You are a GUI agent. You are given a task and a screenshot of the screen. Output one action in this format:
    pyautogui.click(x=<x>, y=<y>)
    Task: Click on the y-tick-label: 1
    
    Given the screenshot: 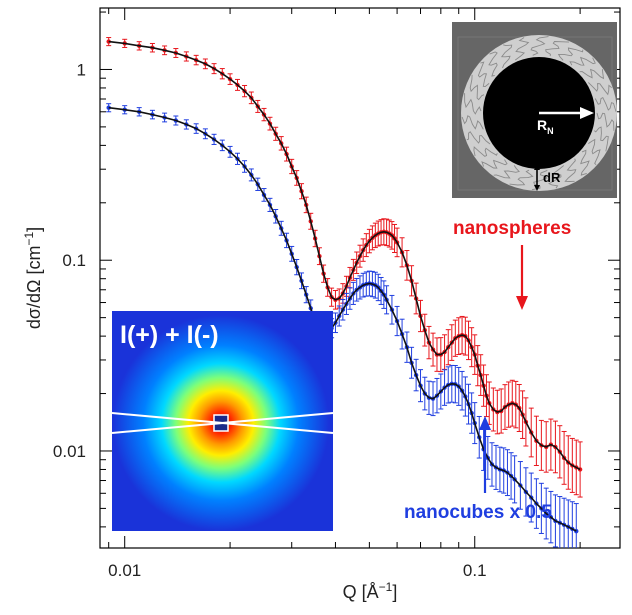 What is the action you would take?
    pyautogui.click(x=81, y=69)
    